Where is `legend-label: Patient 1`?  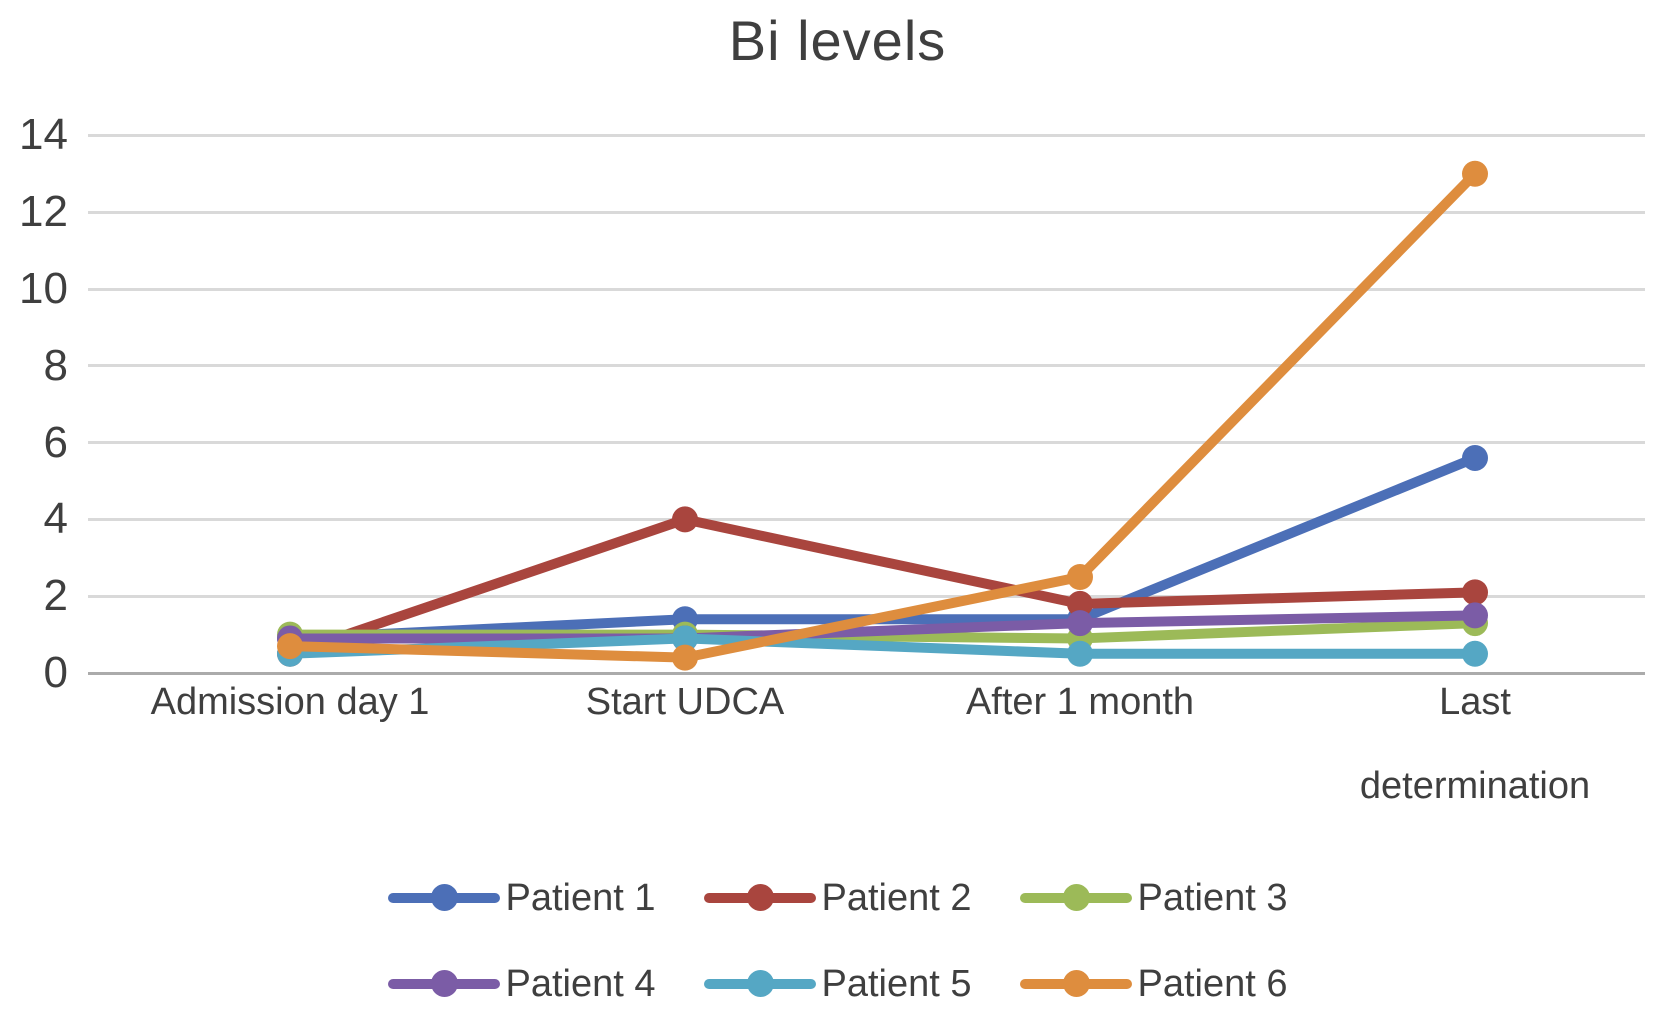 legend-label: Patient 1 is located at coordinates (580, 897).